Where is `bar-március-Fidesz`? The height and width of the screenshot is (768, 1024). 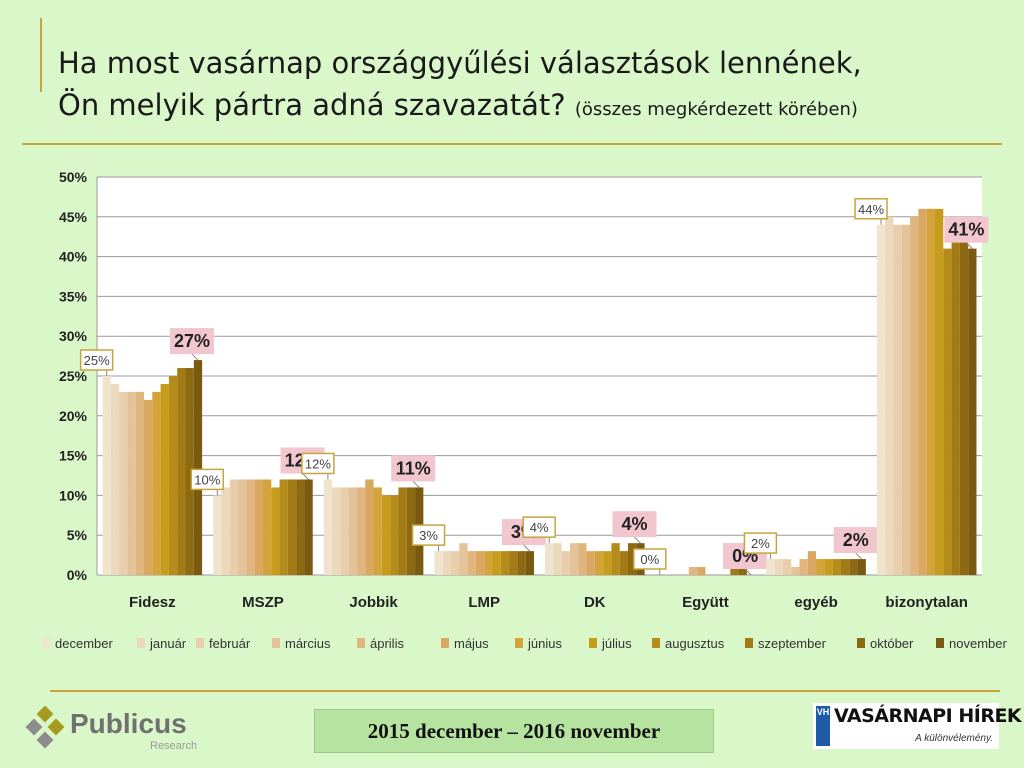 bar-március-Fidesz is located at coordinates (131, 483).